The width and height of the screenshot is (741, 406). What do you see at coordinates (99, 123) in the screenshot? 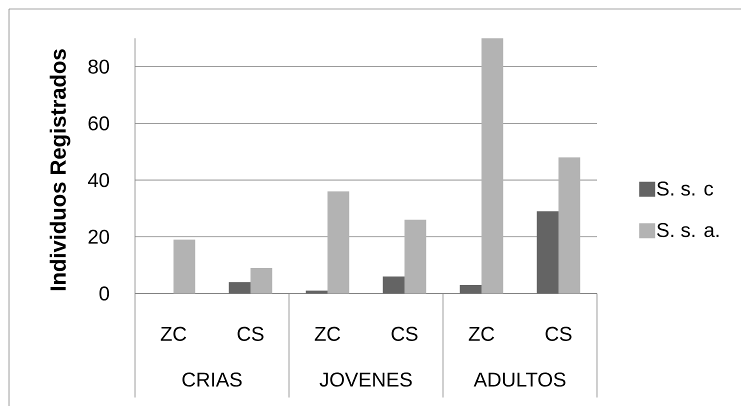
I see `y-tick-label: 60` at bounding box center [99, 123].